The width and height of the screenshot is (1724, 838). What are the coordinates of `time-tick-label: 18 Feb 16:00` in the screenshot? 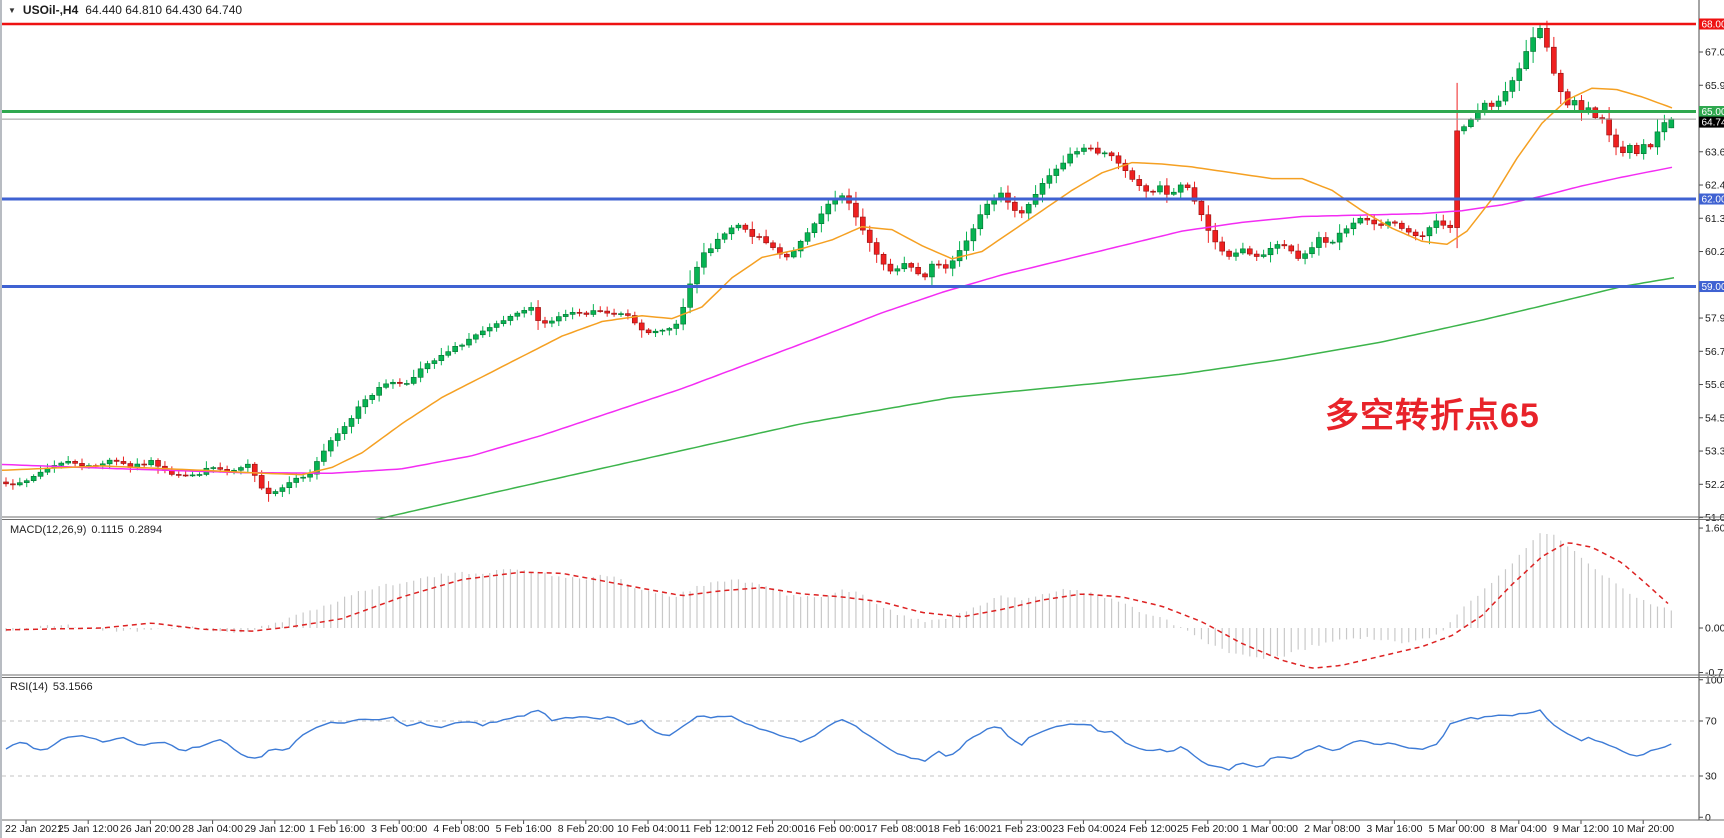 It's located at (959, 829).